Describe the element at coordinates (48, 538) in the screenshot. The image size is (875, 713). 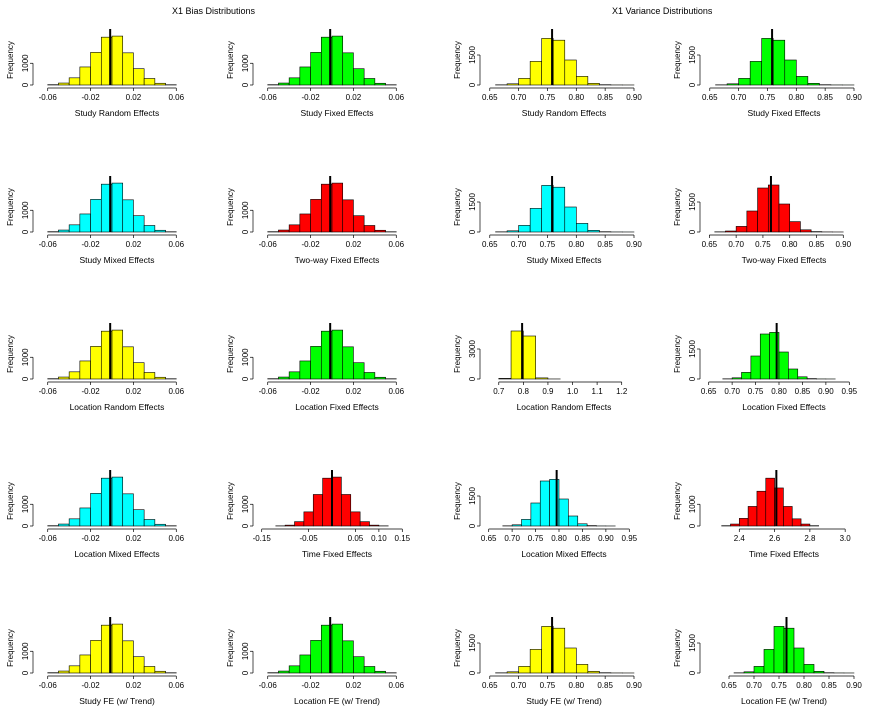
I see `x-tick-label: -0.06` at that location.